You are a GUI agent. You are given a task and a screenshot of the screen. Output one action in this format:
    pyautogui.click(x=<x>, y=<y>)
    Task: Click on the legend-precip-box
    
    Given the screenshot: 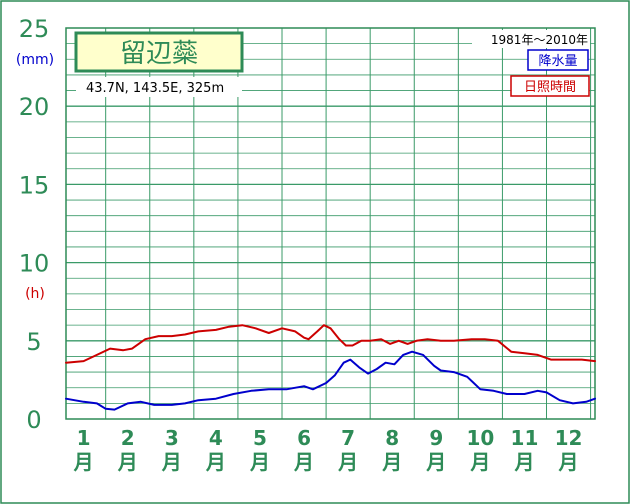 What is the action you would take?
    pyautogui.click(x=558, y=60)
    